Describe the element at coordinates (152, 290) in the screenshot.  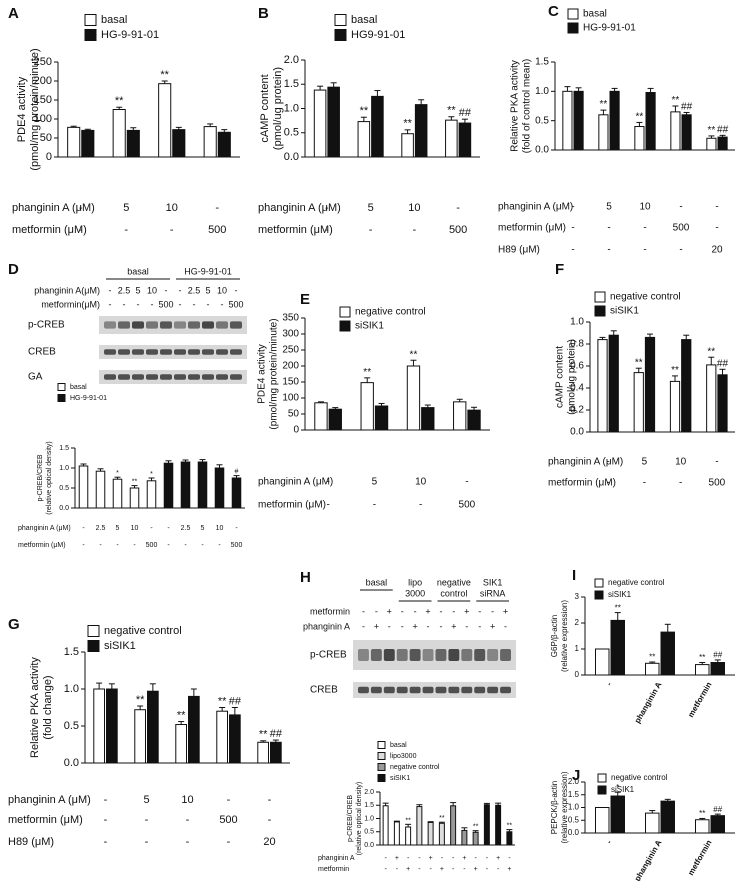
I see `blot-row-entry: 10` at that location.